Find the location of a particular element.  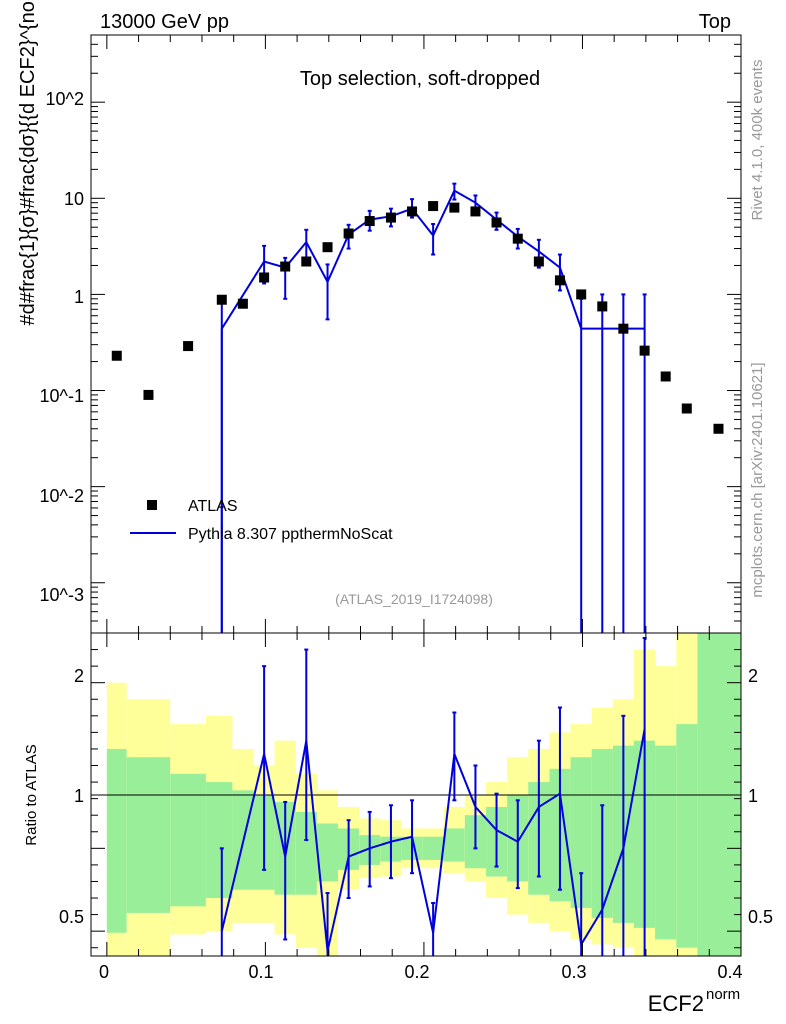

analysis-label: (ATLAS_2019_I1724098) is located at coordinates (414, 599).